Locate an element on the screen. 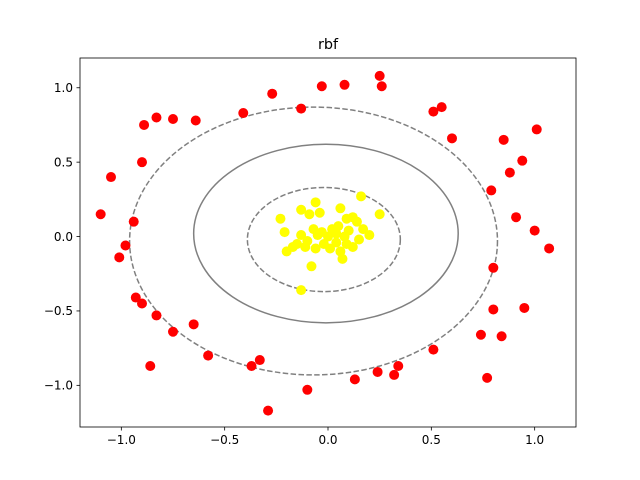 The image size is (640, 480). y-axis: −1.0 −0.5 0.0 0.5 1.0 is located at coordinates (62, 237).